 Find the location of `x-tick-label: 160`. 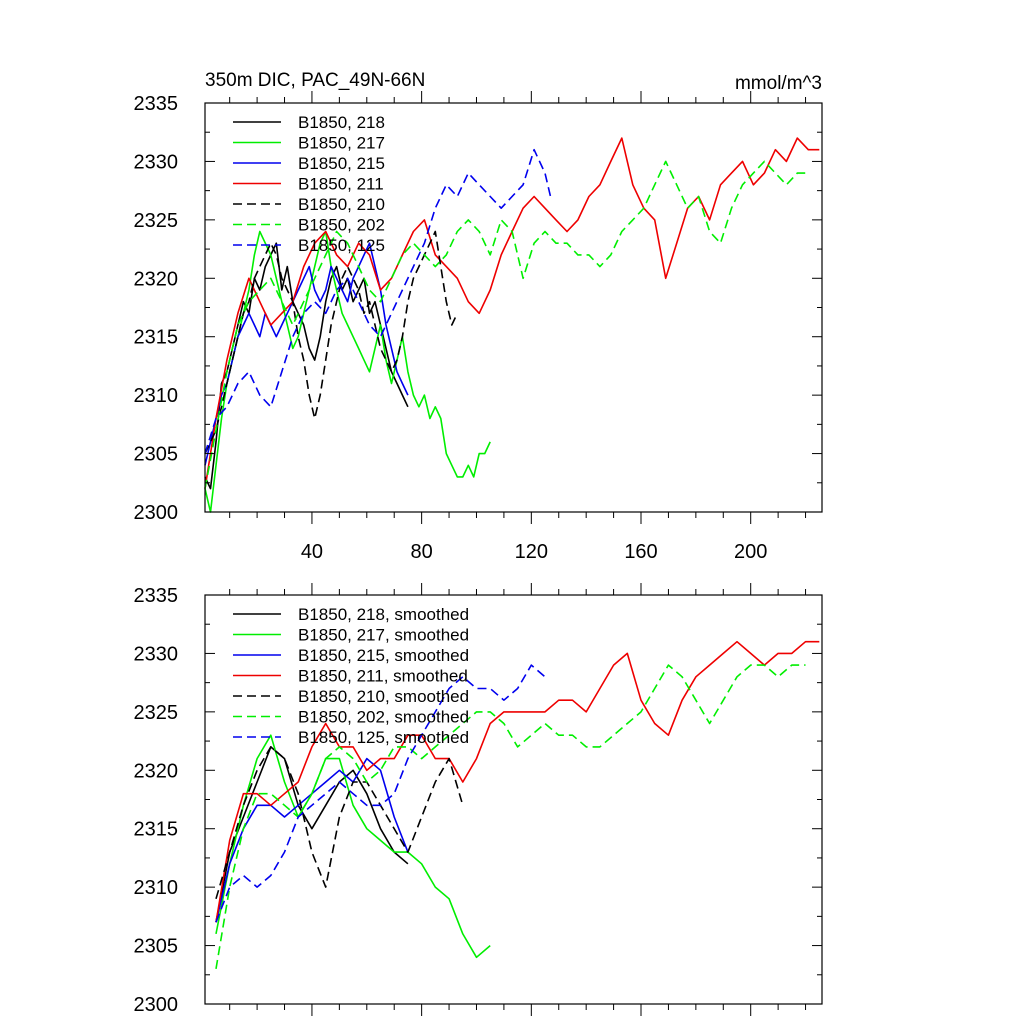

x-tick-label: 160 is located at coordinates (640, 552).